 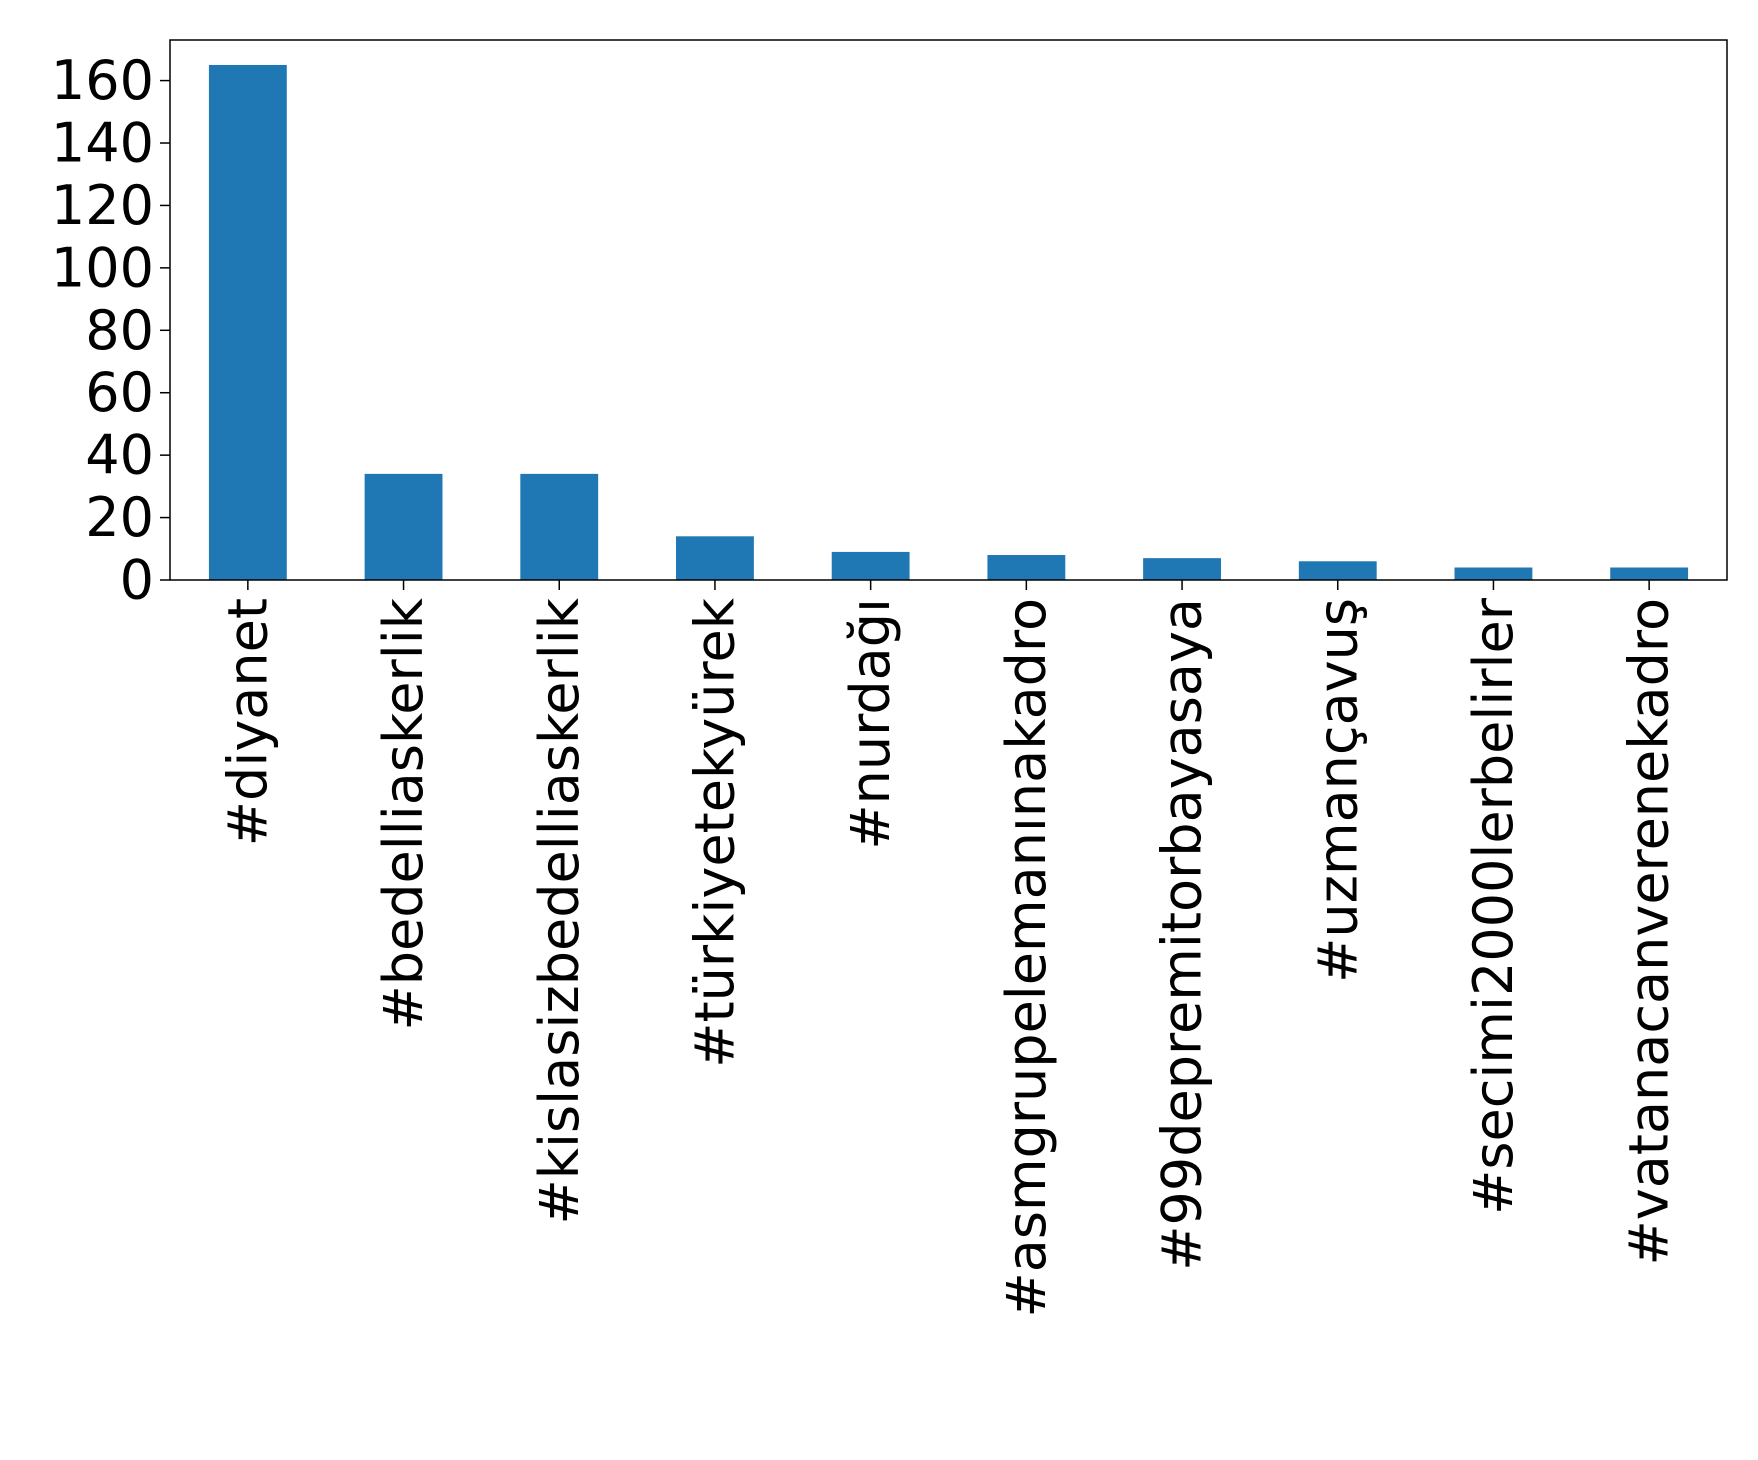 I want to click on x-tick-label: #bedelliaskerlik, so click(x=403, y=813).